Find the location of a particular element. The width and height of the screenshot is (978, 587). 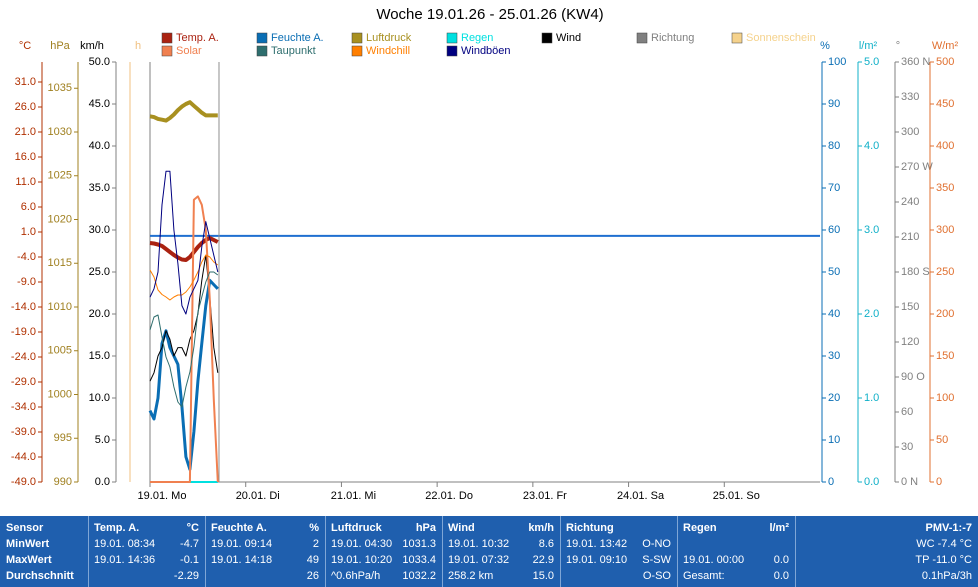

y-tick-label: 360 N is located at coordinates (915, 62).